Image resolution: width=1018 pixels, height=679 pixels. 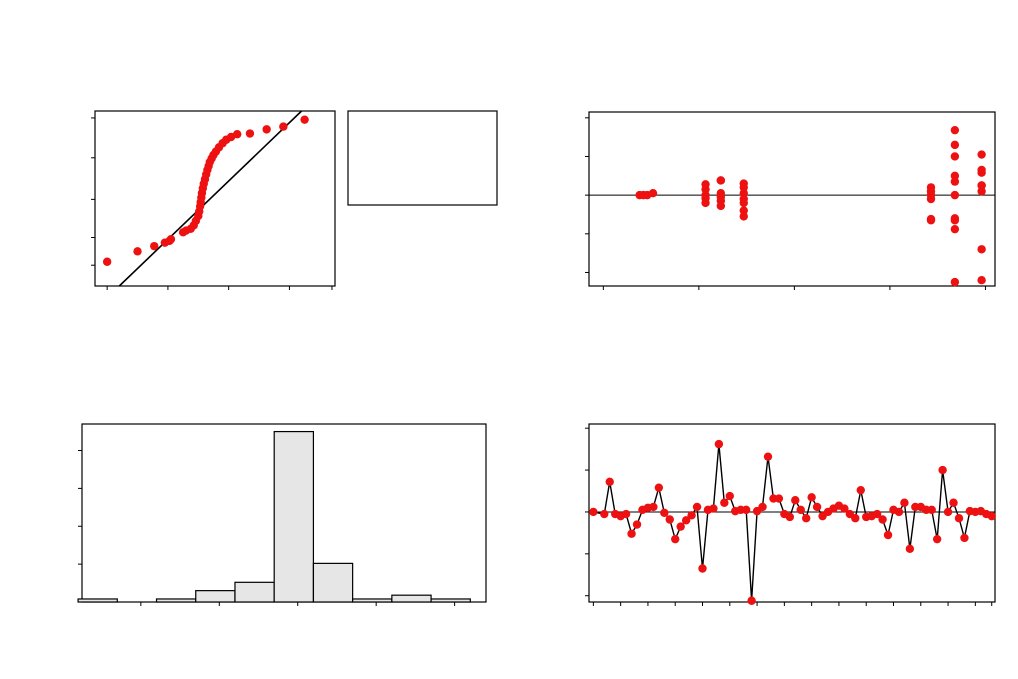 I want to click on legend-frame, so click(x=422, y=158).